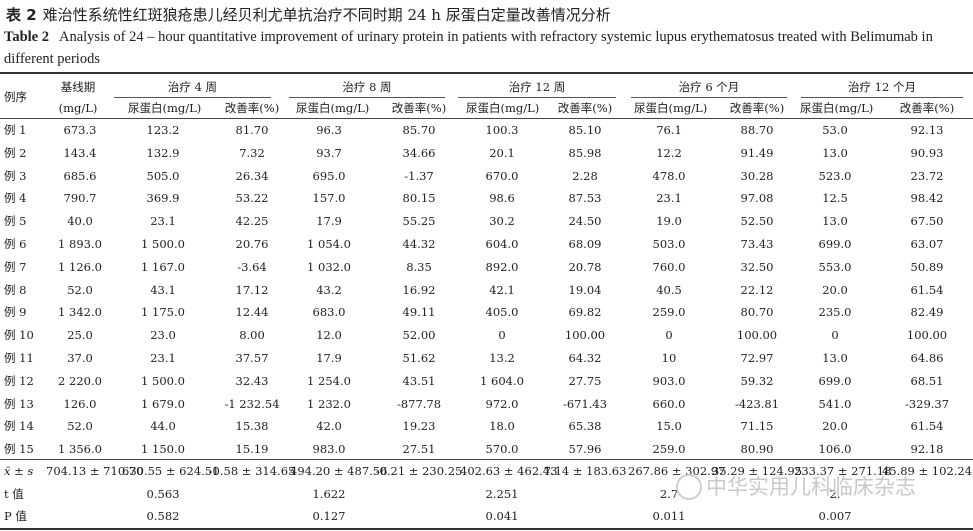 The height and width of the screenshot is (531, 973). What do you see at coordinates (419, 312) in the screenshot?
I see `table-cell: 49.11` at bounding box center [419, 312].